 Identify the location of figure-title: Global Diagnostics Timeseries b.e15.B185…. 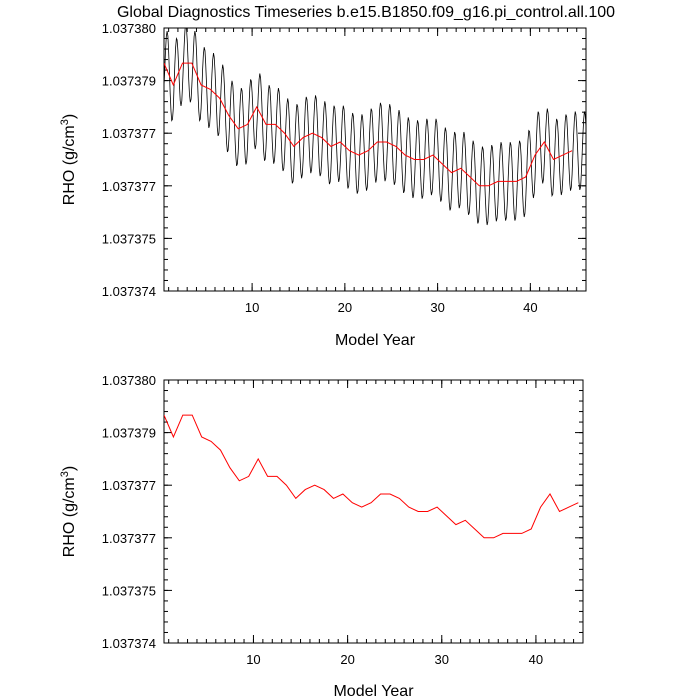
(366, 12).